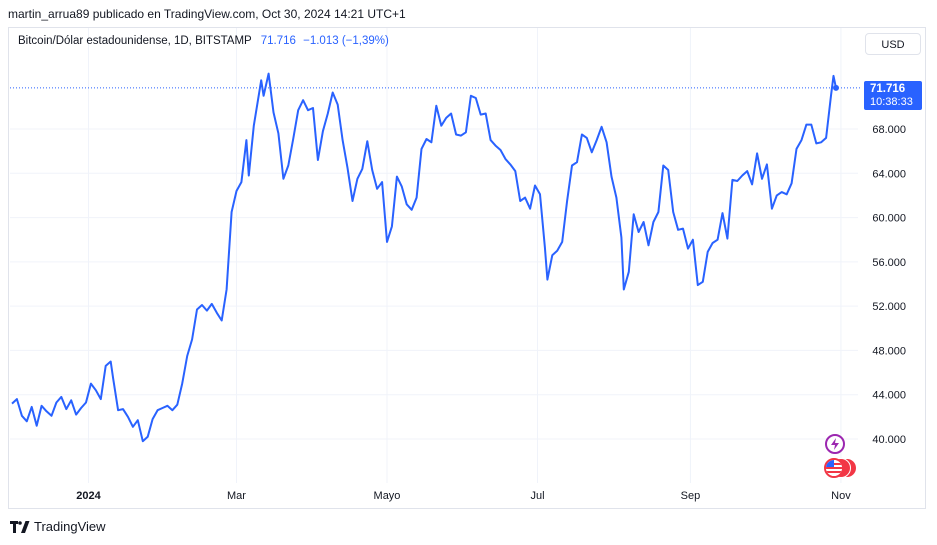 The height and width of the screenshot is (545, 937). I want to click on y-tick-label: 48.000, so click(889, 351).